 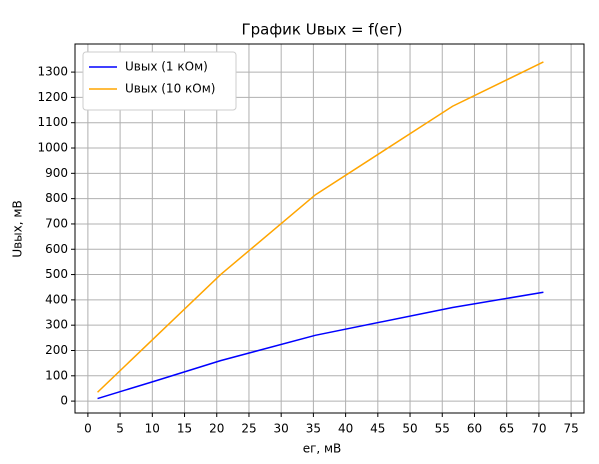 I want to click on y-tick-label: 800, so click(x=56, y=198).